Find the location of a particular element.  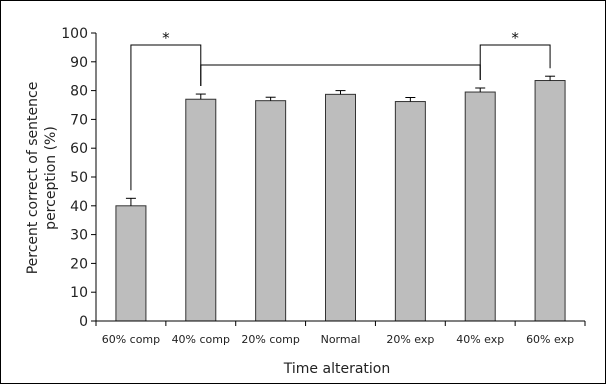

x-tick-label: 40% exp is located at coordinates (480, 339).